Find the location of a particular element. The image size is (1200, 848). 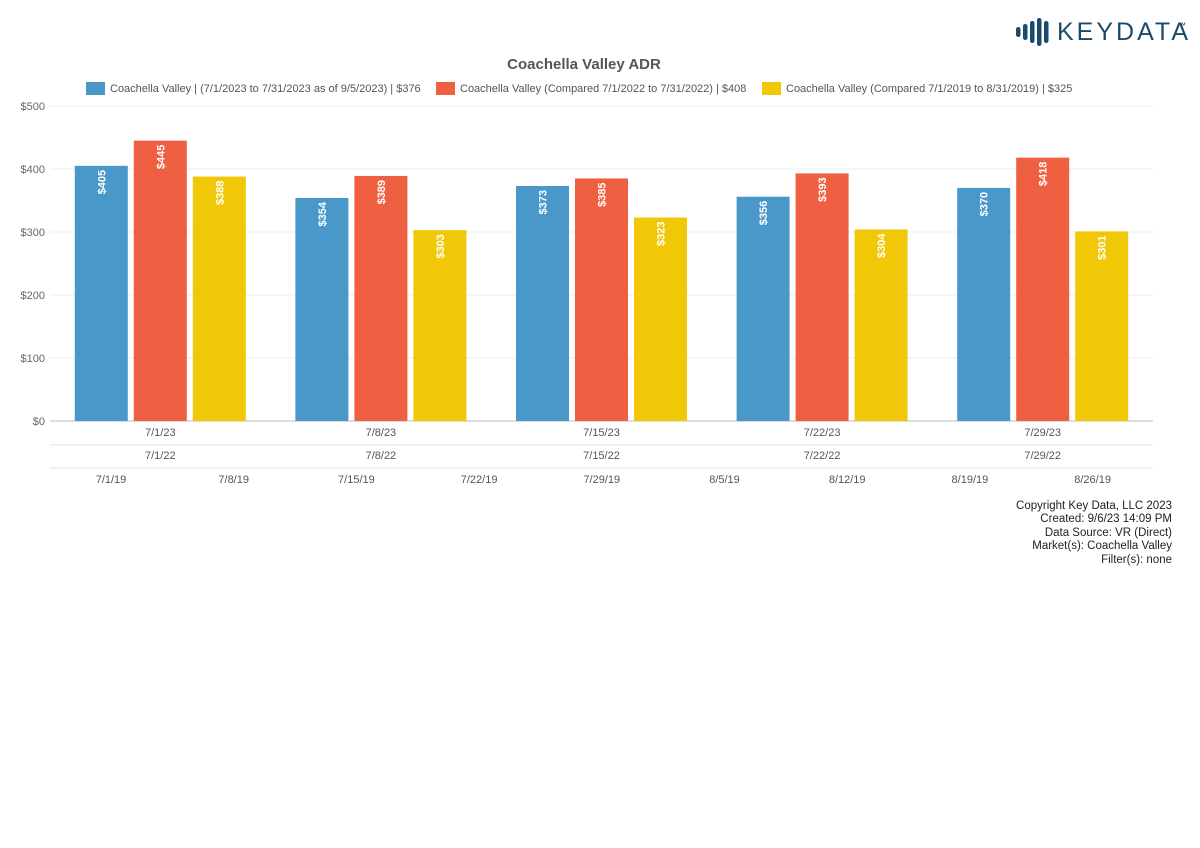

x-tick-label-2022: 7/22/22 is located at coordinates (822, 456).